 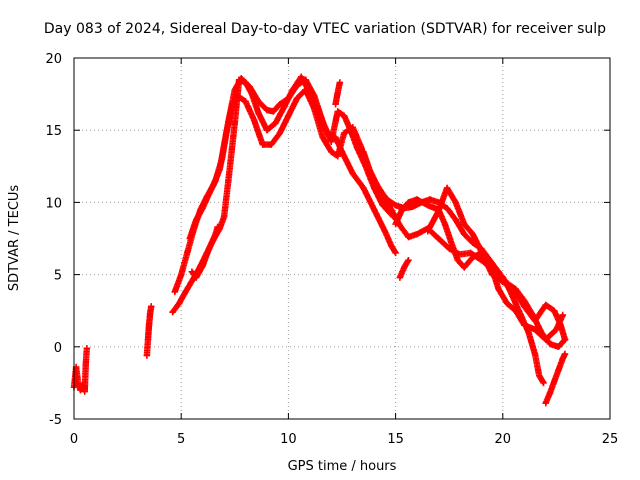 What do you see at coordinates (342, 466) in the screenshot?
I see `x-axis-label: GPS time / hours` at bounding box center [342, 466].